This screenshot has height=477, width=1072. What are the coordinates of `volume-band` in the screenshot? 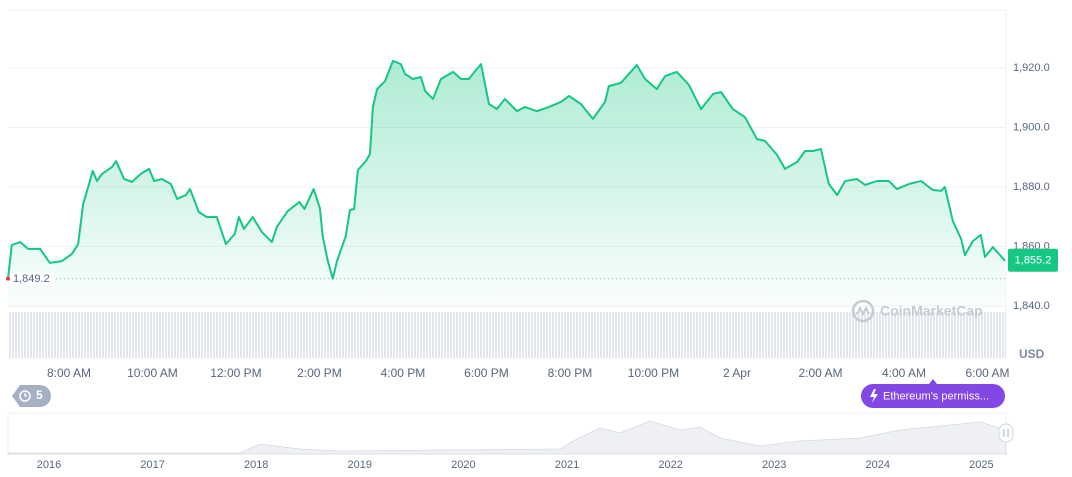 It's located at (507, 335).